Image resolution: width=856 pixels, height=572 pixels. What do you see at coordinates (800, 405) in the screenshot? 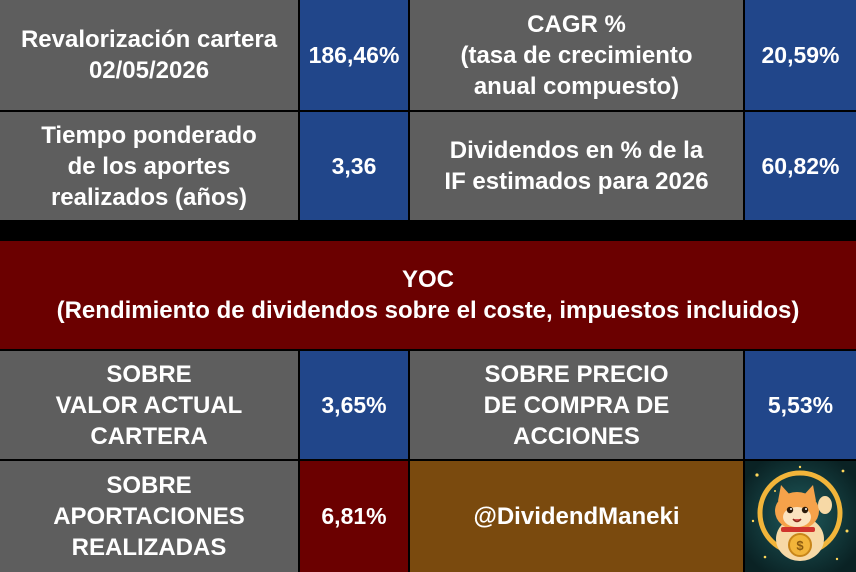
I see `yoc-purchase-price-value: 5,53%` at bounding box center [800, 405].